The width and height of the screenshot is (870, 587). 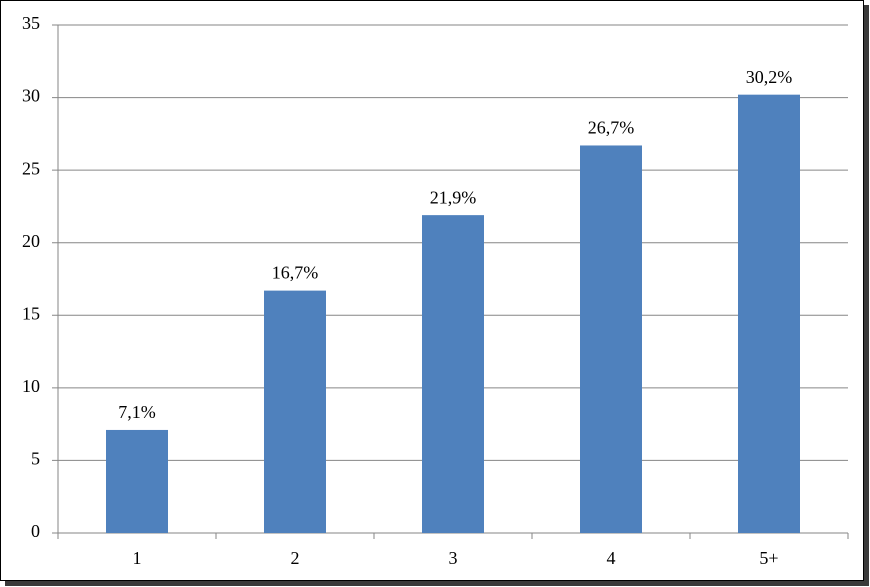 I want to click on x-tick-label: 4, so click(x=611, y=558).